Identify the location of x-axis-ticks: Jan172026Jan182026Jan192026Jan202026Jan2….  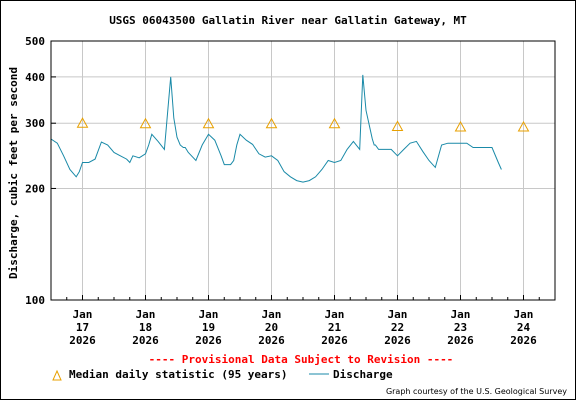
(303, 321).